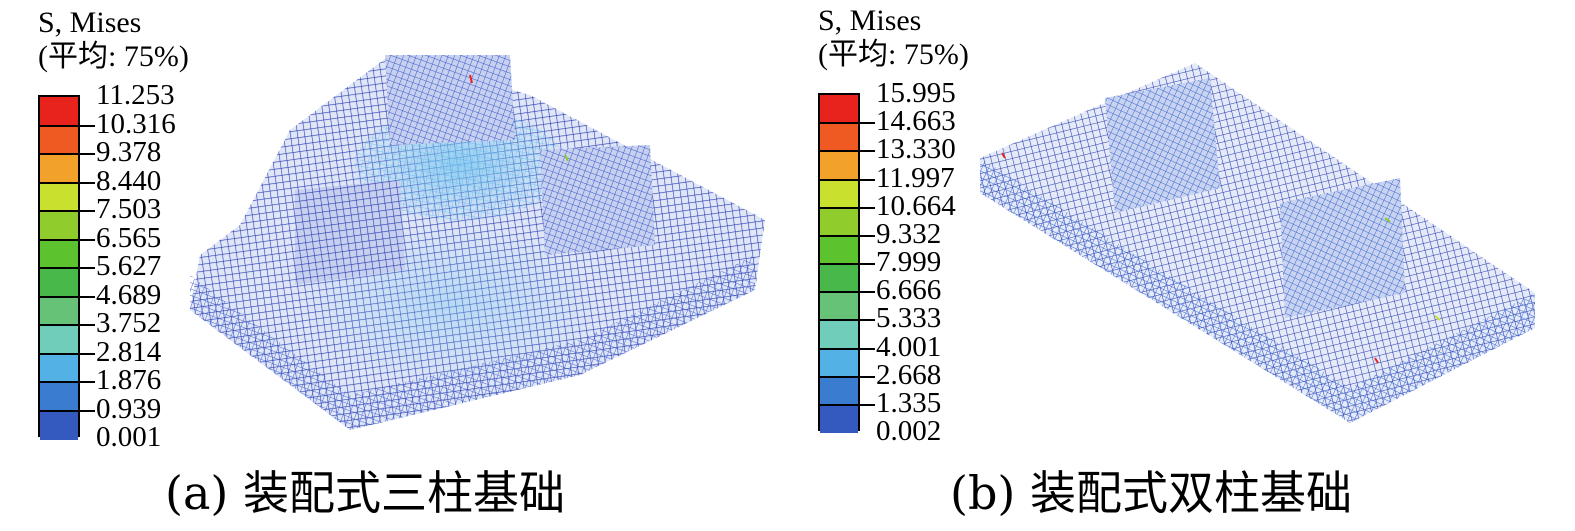 The width and height of the screenshot is (1575, 531). What do you see at coordinates (909, 431) in the screenshot?
I see `legend-value-label: 0.002` at bounding box center [909, 431].